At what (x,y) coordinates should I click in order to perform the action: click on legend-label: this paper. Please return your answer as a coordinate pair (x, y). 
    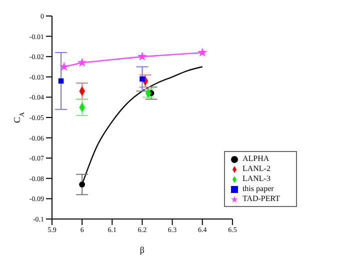
    Looking at the image, I should click on (258, 188).